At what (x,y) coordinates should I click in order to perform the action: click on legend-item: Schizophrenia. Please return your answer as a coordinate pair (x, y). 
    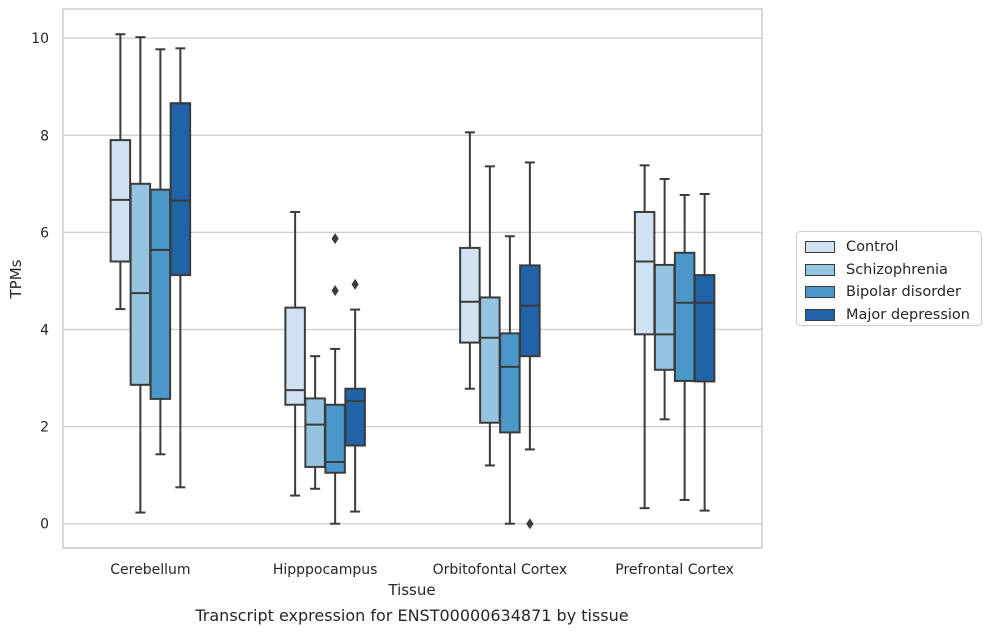
    Looking at the image, I should click on (893, 270).